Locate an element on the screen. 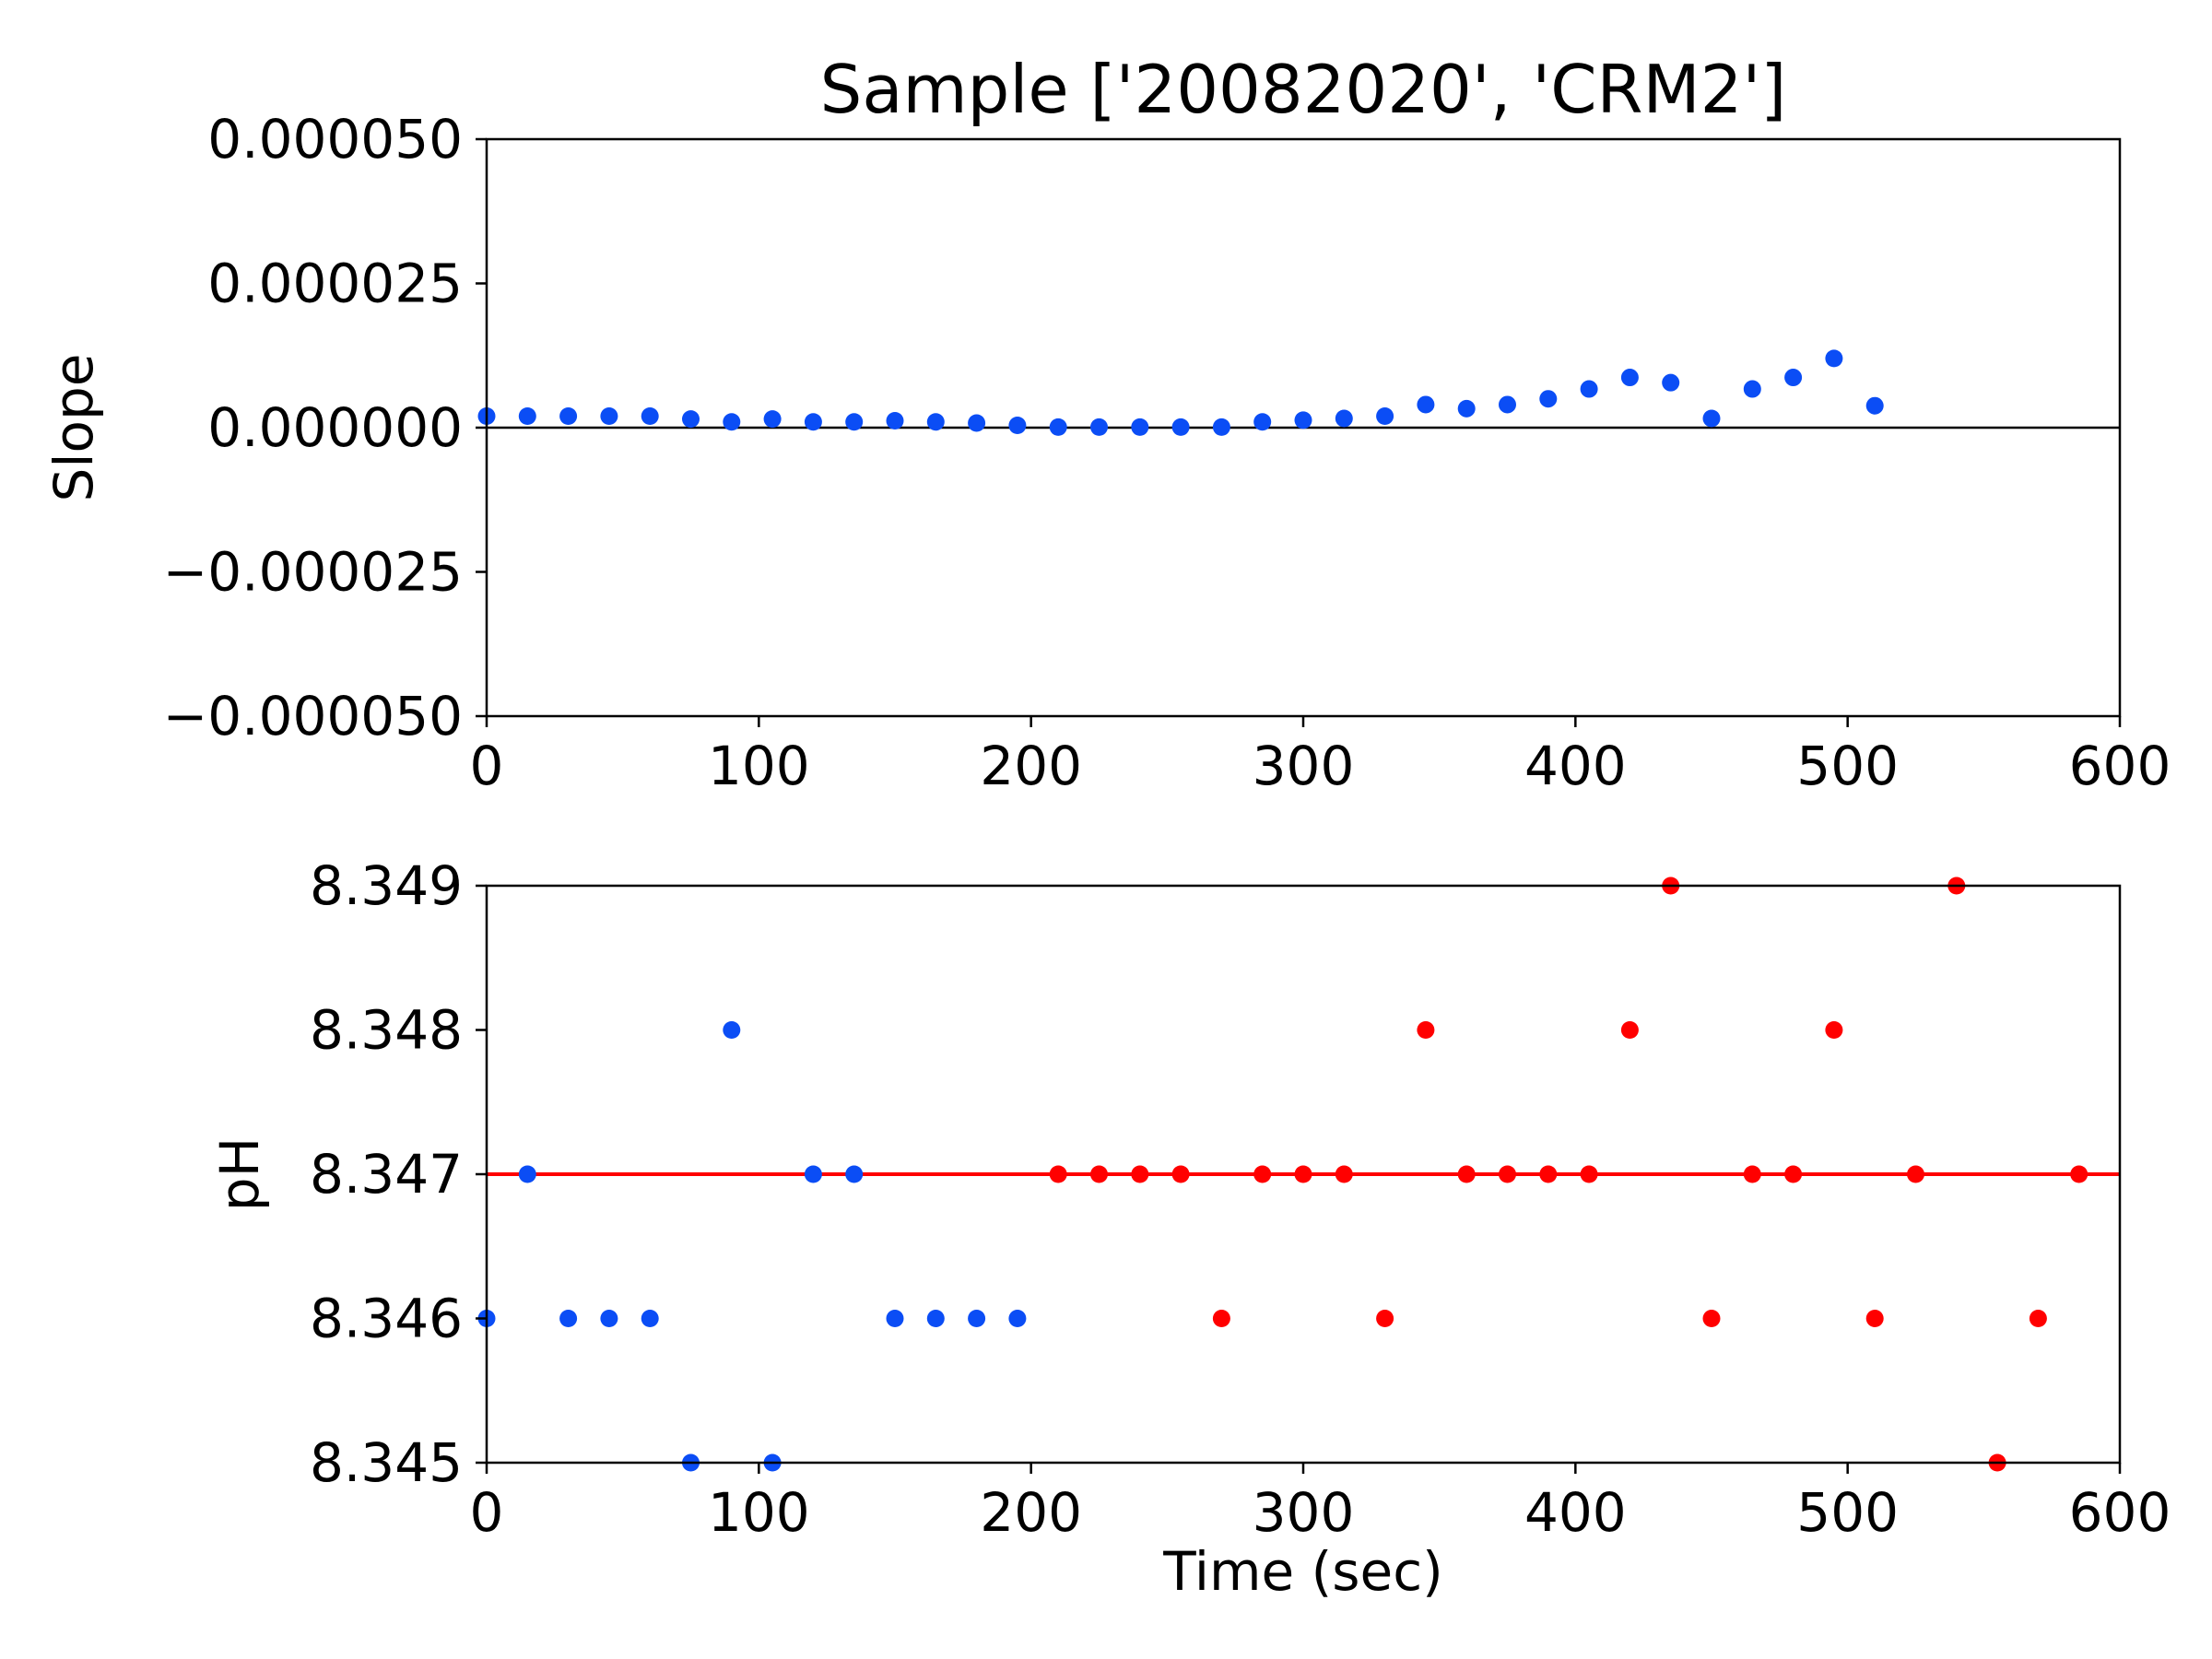 Image resolution: width=2212 pixels, height=1659 pixels. y-tick-label: 8.345 is located at coordinates (386, 1462).